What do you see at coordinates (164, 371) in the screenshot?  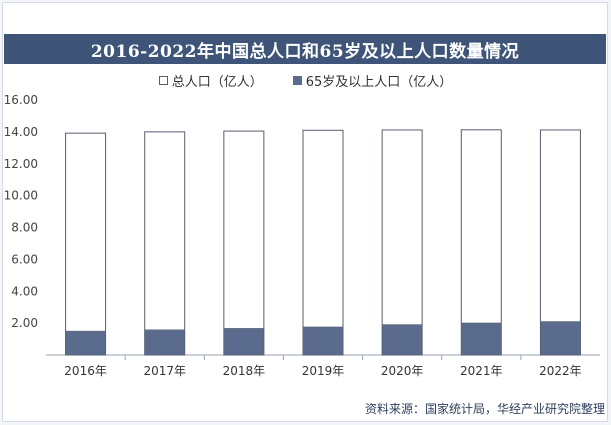 I see `x-tick-label-1: 2017年` at bounding box center [164, 371].